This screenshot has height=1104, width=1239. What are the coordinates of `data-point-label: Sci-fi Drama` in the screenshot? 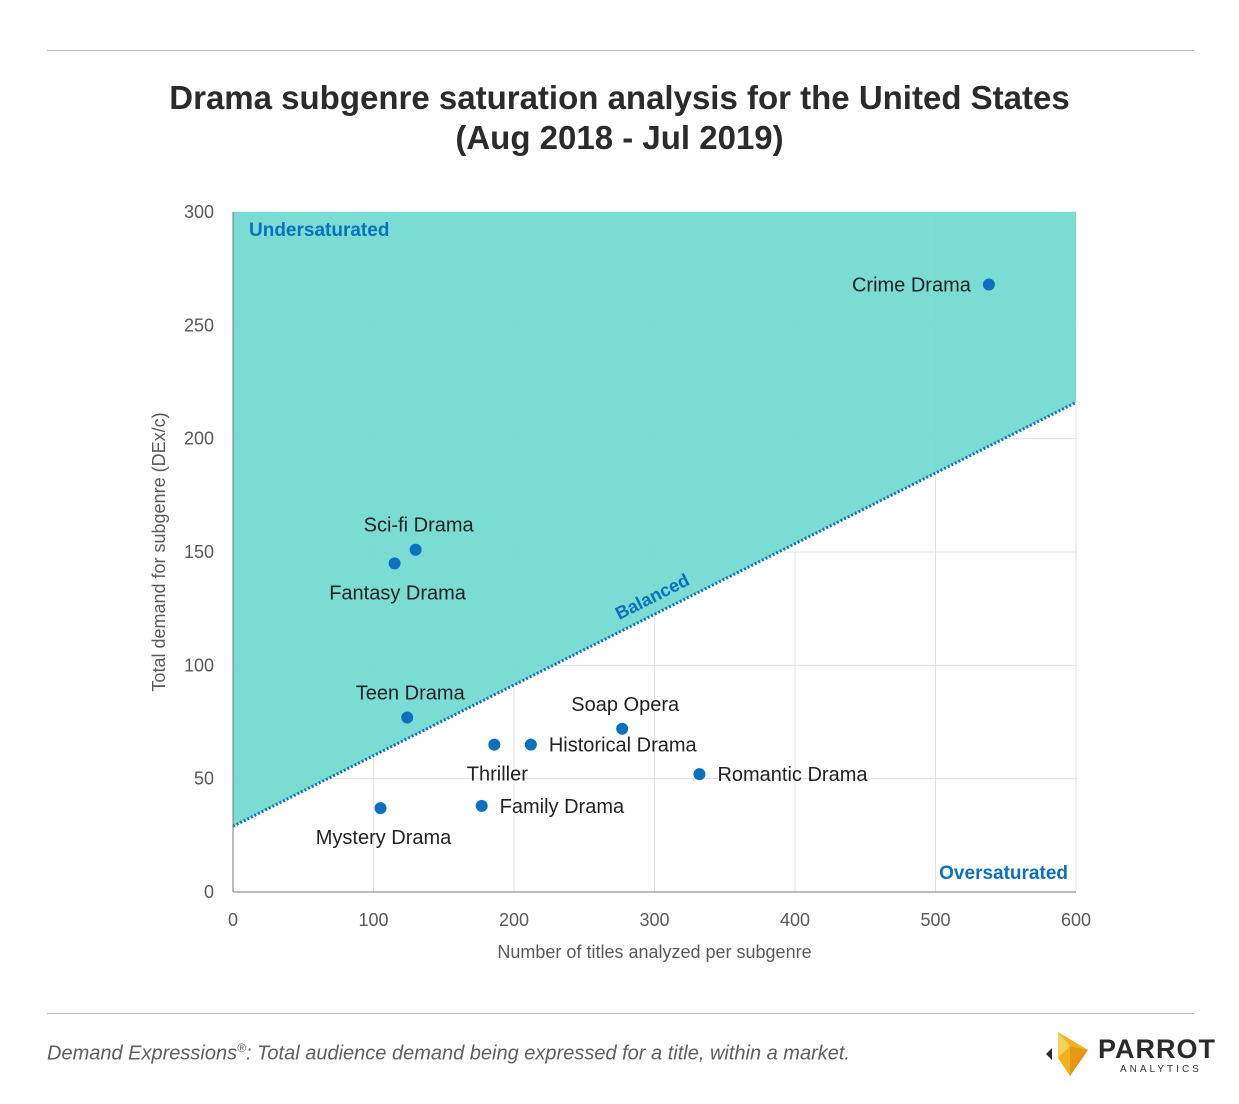 It's located at (419, 526).